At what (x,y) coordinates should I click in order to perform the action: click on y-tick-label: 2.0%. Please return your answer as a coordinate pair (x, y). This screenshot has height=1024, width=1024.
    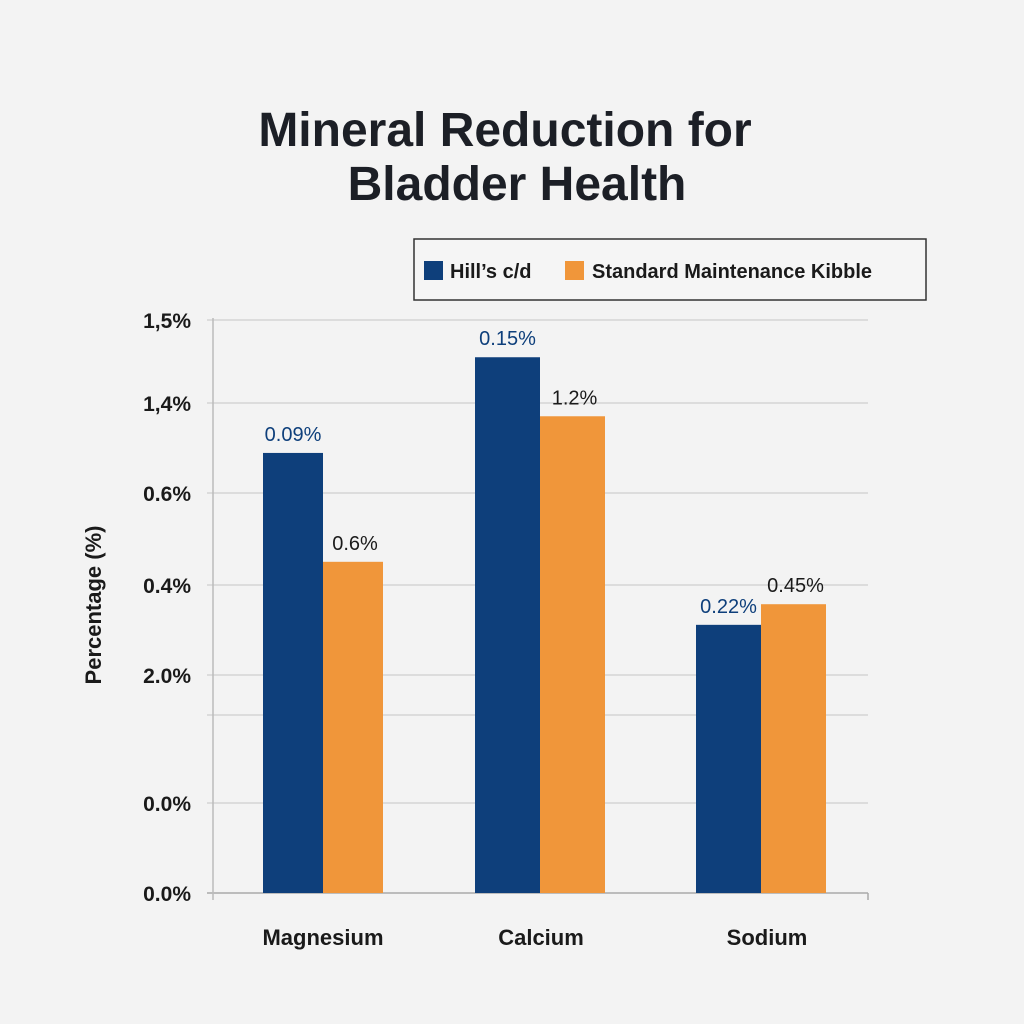
    Looking at the image, I should click on (167, 676).